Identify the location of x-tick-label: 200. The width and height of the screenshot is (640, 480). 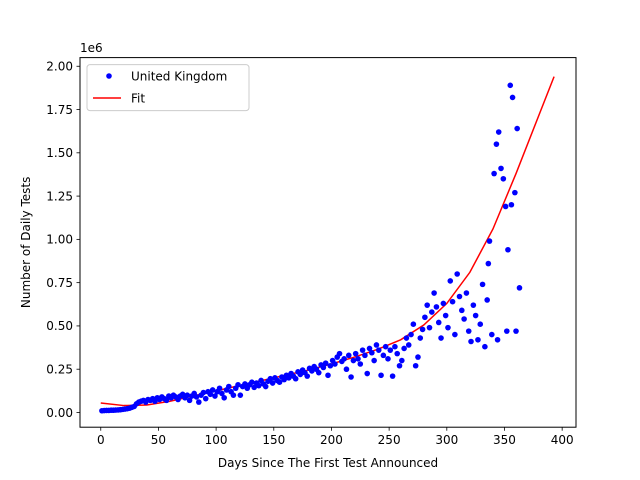
(331, 440).